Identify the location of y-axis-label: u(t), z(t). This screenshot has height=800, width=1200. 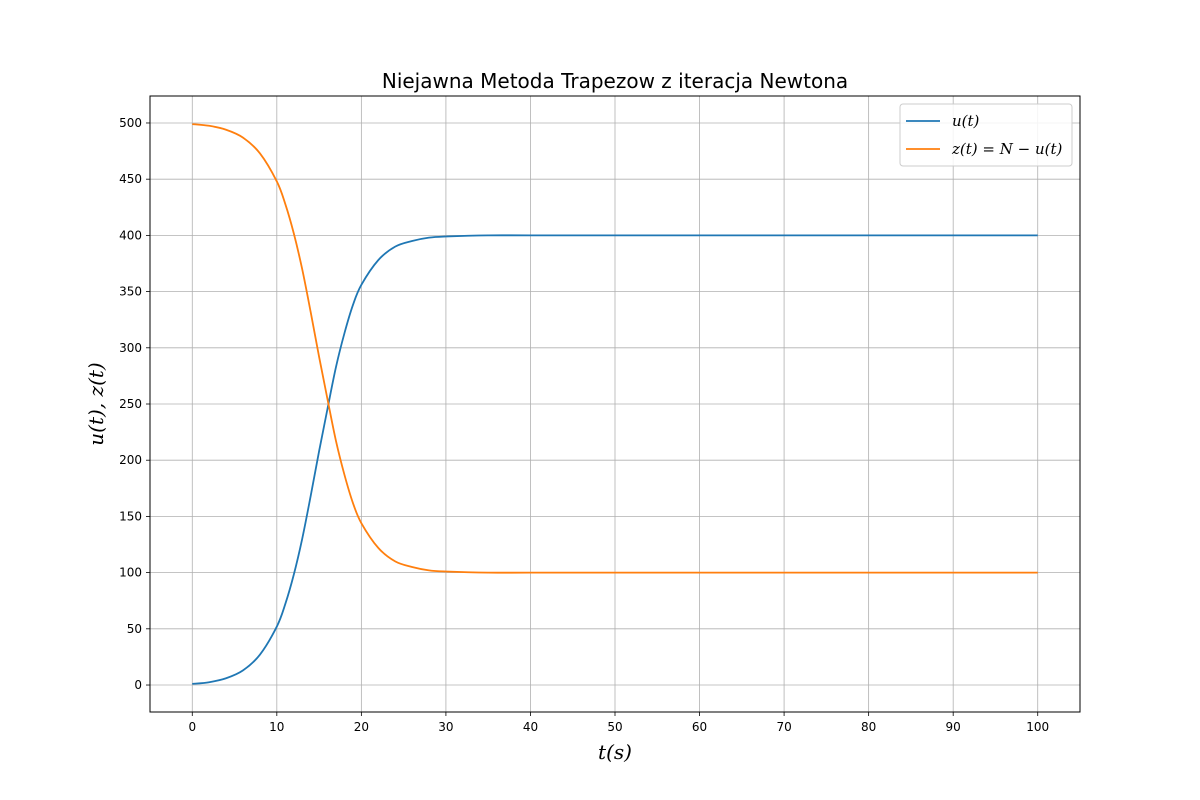
(96, 403).